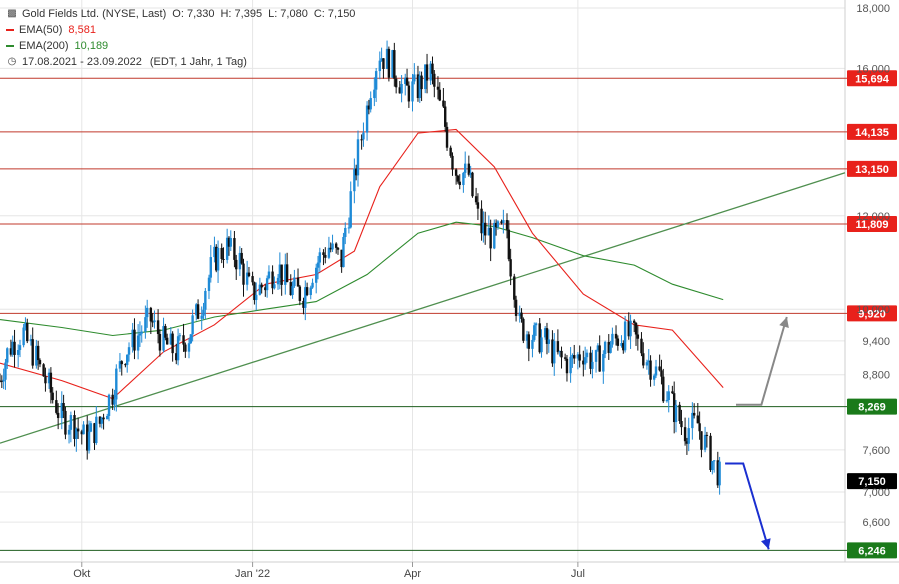 This screenshot has width=899, height=584. I want to click on x-axis: Okt Jan '22 Apr Jul, so click(329, 571).